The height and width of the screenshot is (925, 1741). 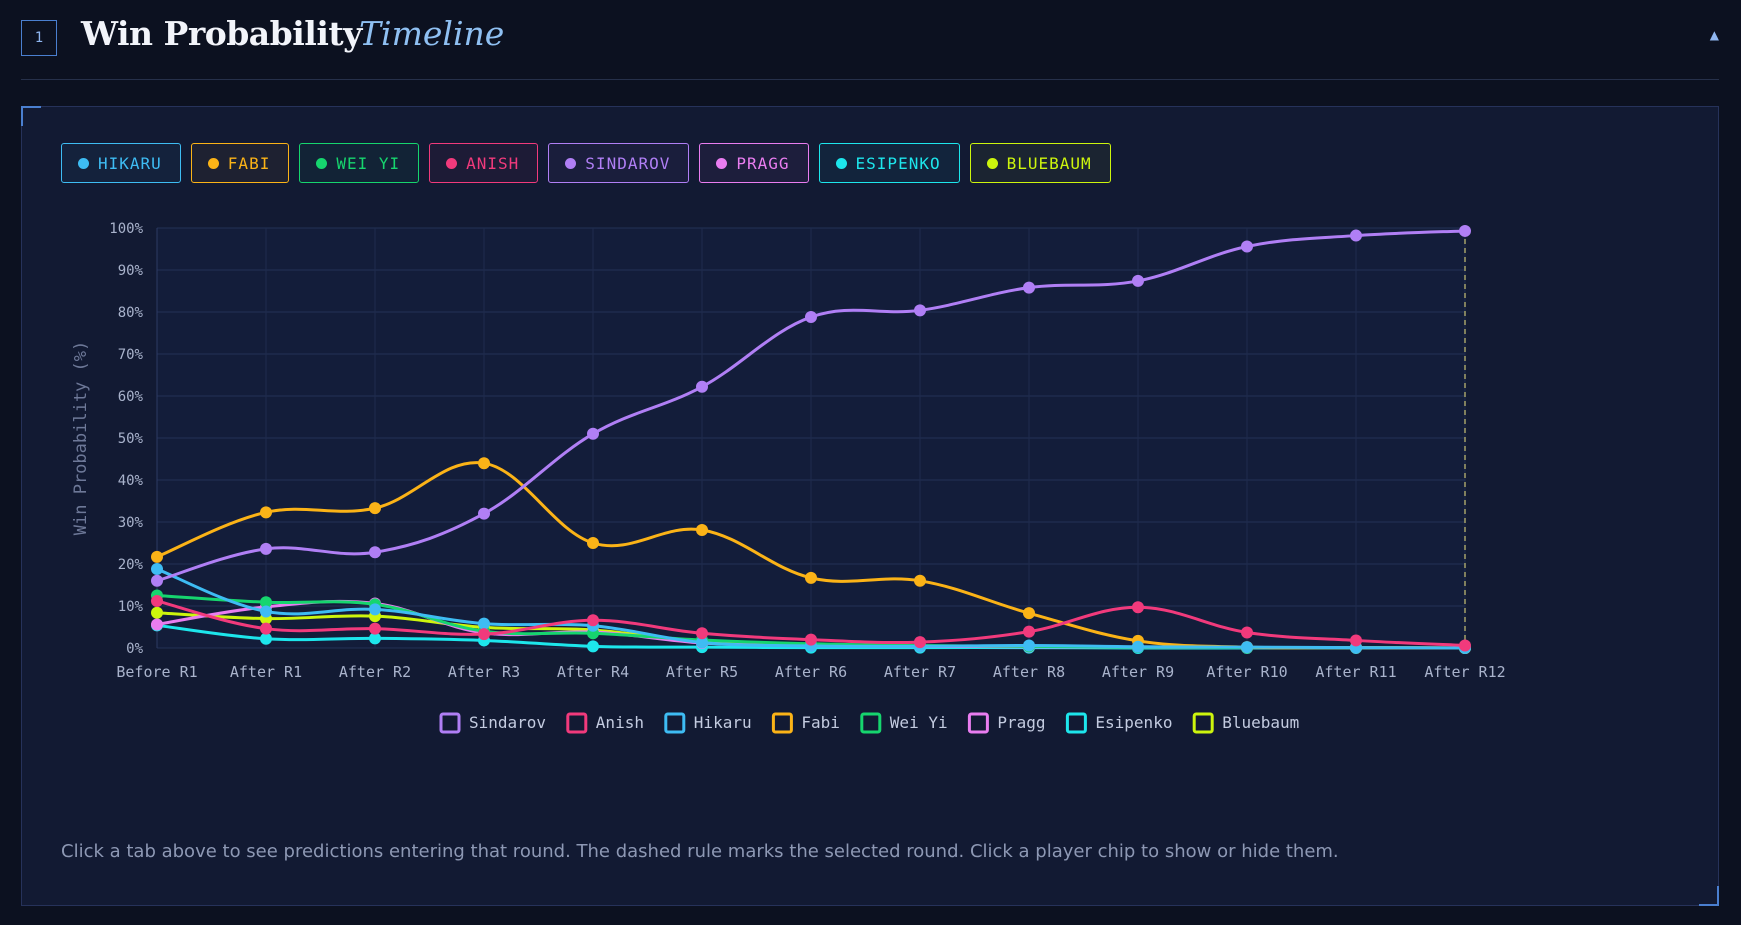 I want to click on x-tick-label: After R12, so click(x=1464, y=672).